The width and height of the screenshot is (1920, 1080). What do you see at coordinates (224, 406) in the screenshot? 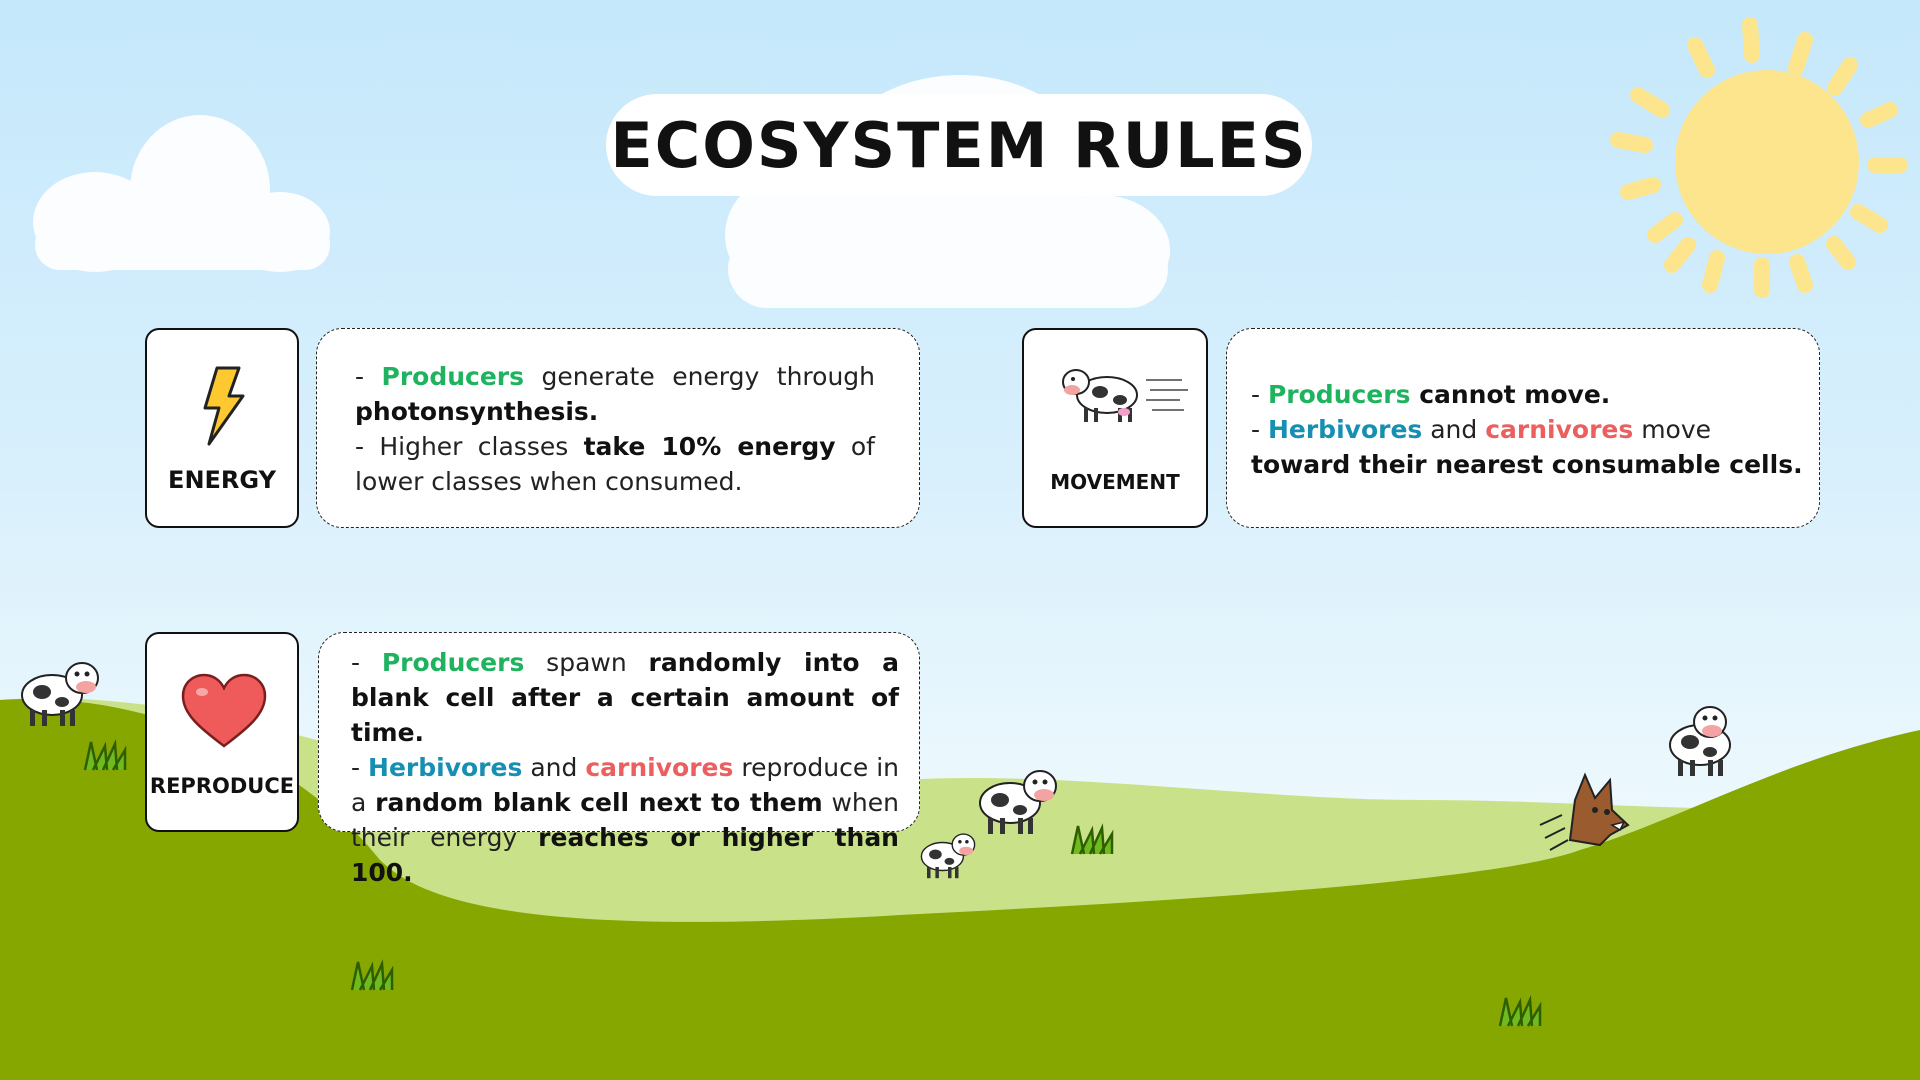
I see `lightning-icon` at bounding box center [224, 406].